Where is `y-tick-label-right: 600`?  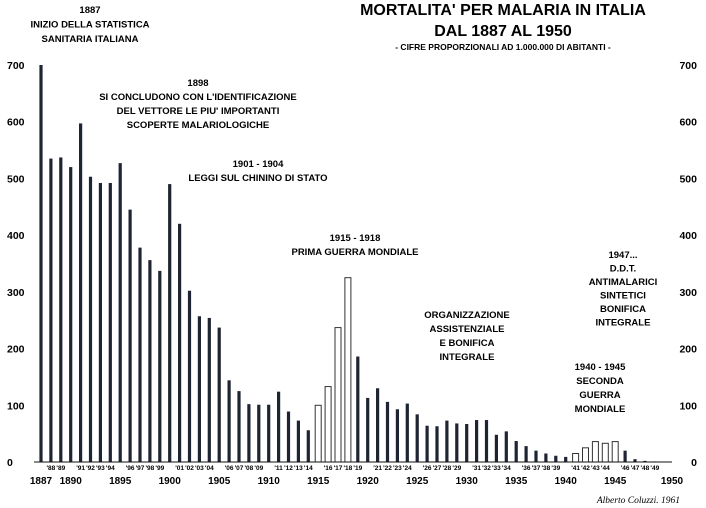
y-tick-label-right: 600 is located at coordinates (688, 123).